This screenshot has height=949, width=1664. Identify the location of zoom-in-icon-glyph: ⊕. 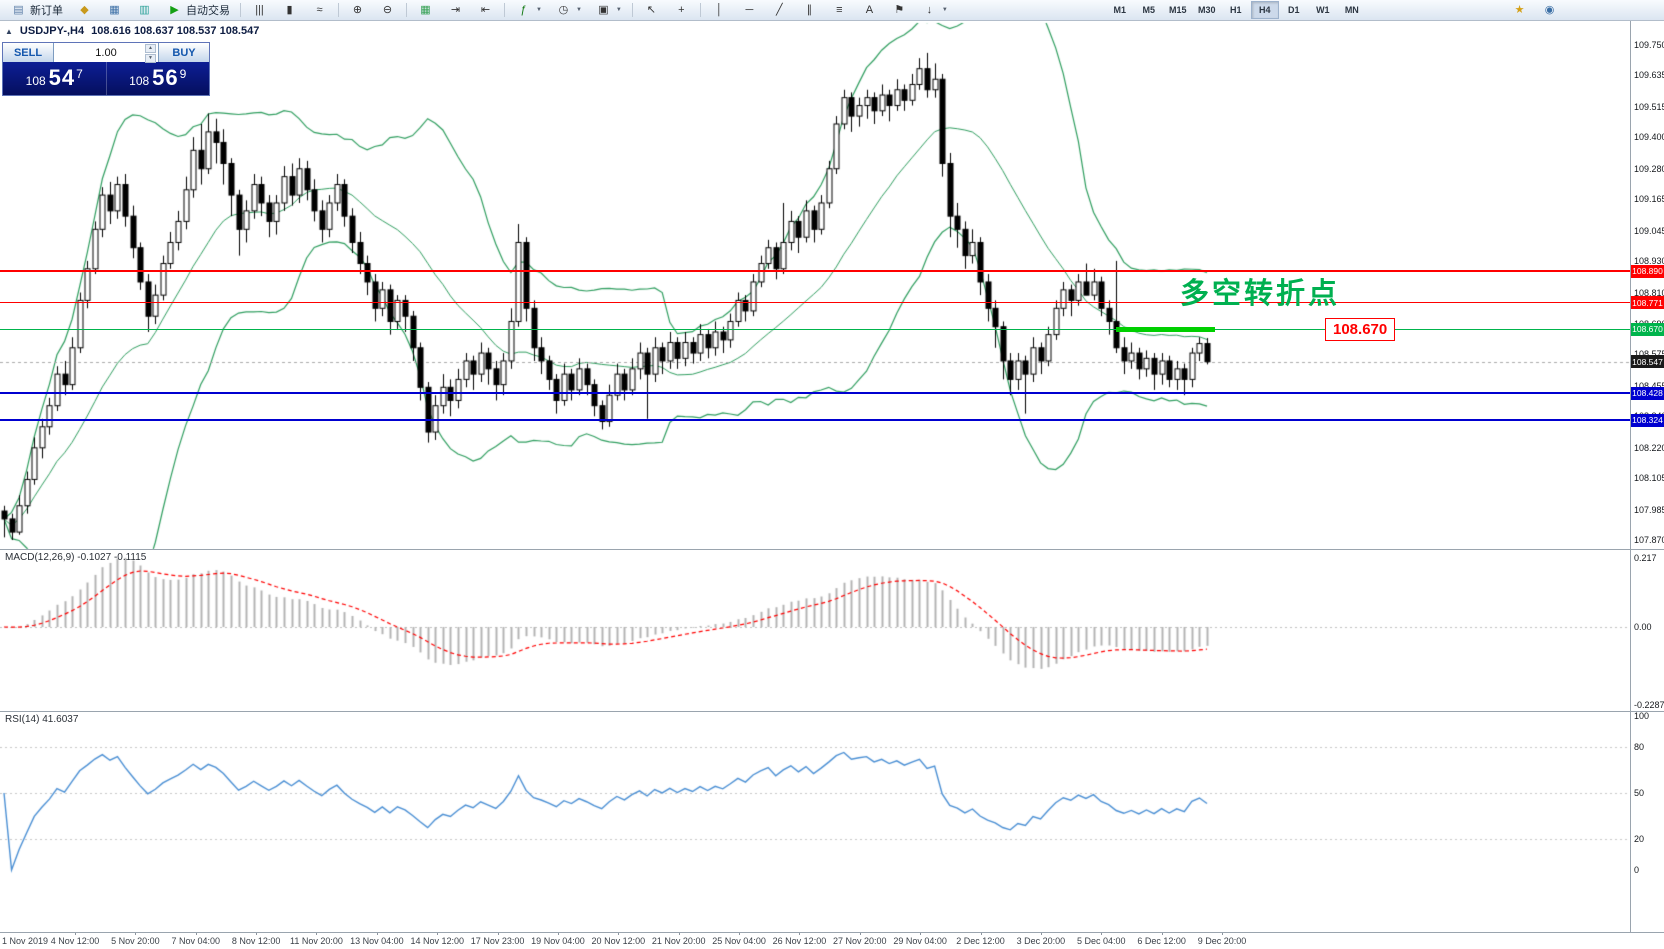
(357, 9).